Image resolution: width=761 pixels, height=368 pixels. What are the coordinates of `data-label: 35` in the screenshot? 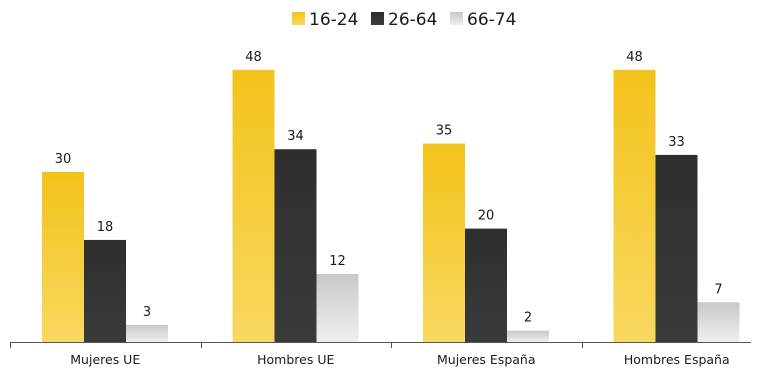 It's located at (444, 131).